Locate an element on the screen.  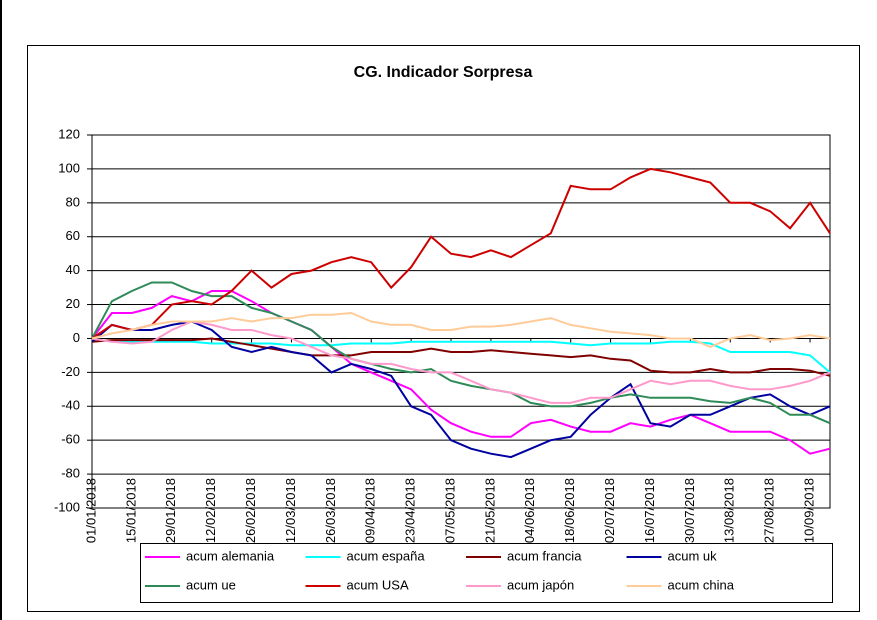
legend-label: acum uk is located at coordinates (693, 555).